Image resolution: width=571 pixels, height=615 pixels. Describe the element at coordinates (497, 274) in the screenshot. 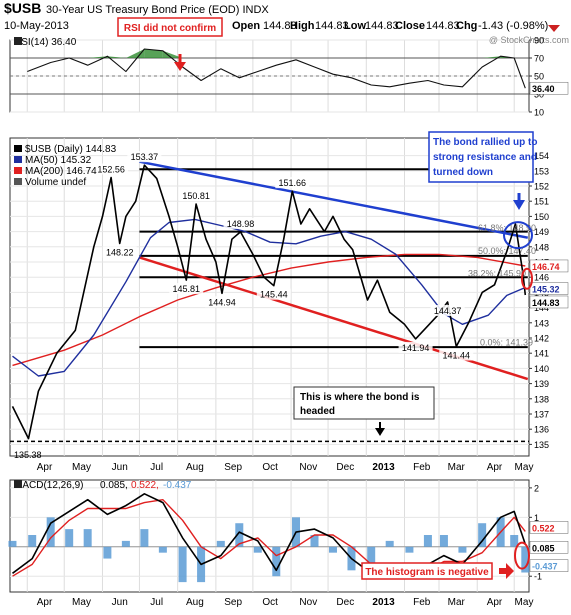

I see `fib-label: 38.2%: 145.90` at that location.